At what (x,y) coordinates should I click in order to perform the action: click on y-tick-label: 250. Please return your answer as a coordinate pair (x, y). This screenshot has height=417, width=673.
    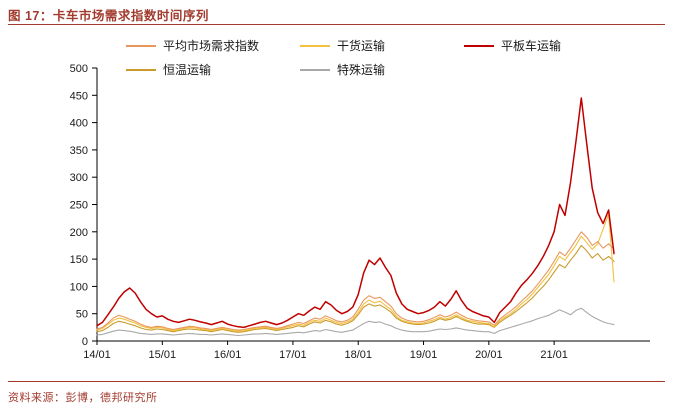
    Looking at the image, I should click on (79, 206).